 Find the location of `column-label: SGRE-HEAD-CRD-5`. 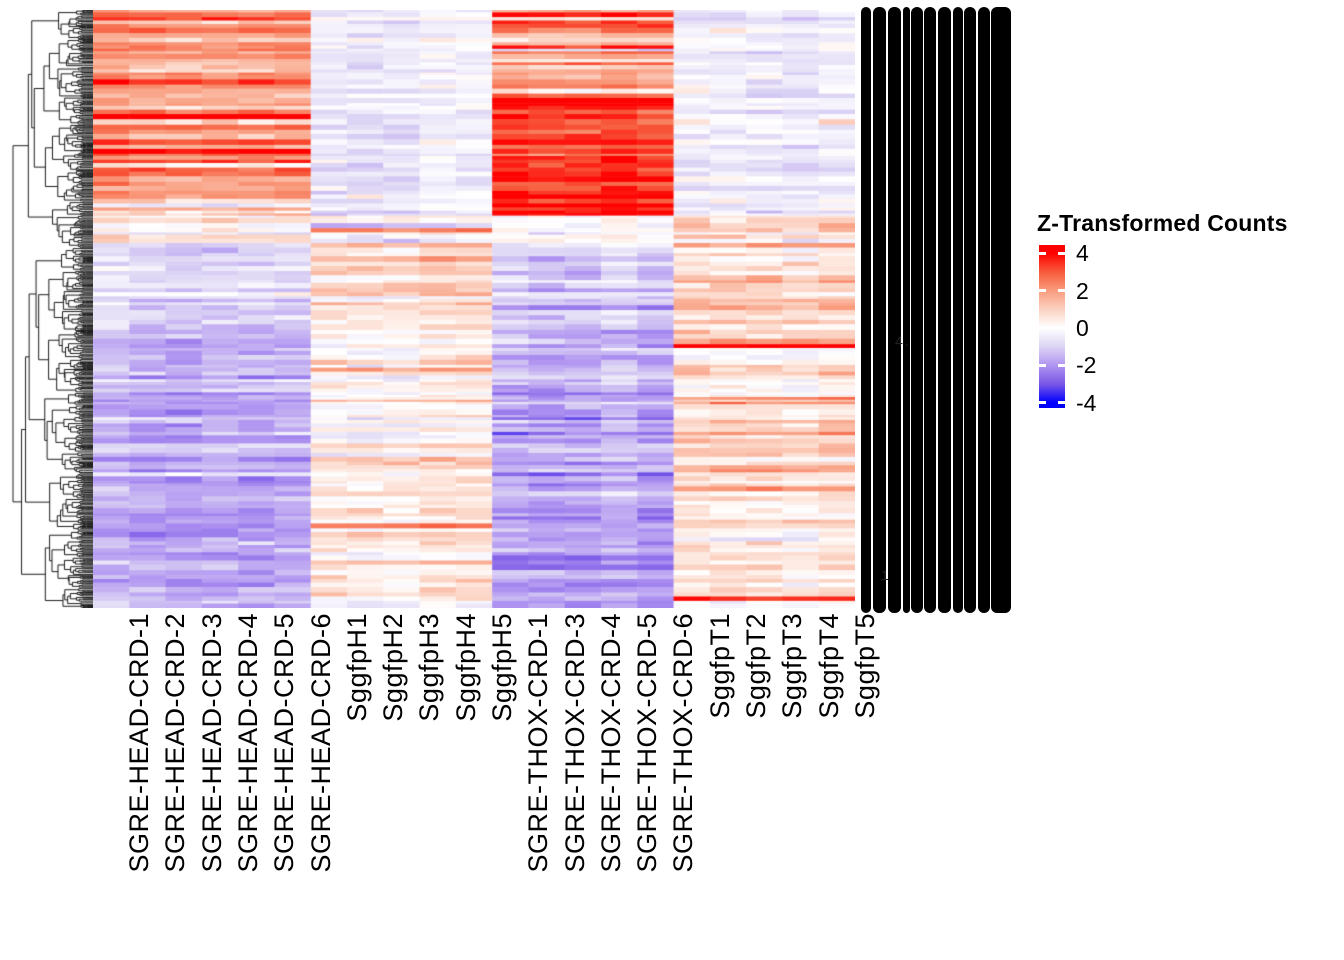

column-label: SGRE-HEAD-CRD-5 is located at coordinates (284, 743).